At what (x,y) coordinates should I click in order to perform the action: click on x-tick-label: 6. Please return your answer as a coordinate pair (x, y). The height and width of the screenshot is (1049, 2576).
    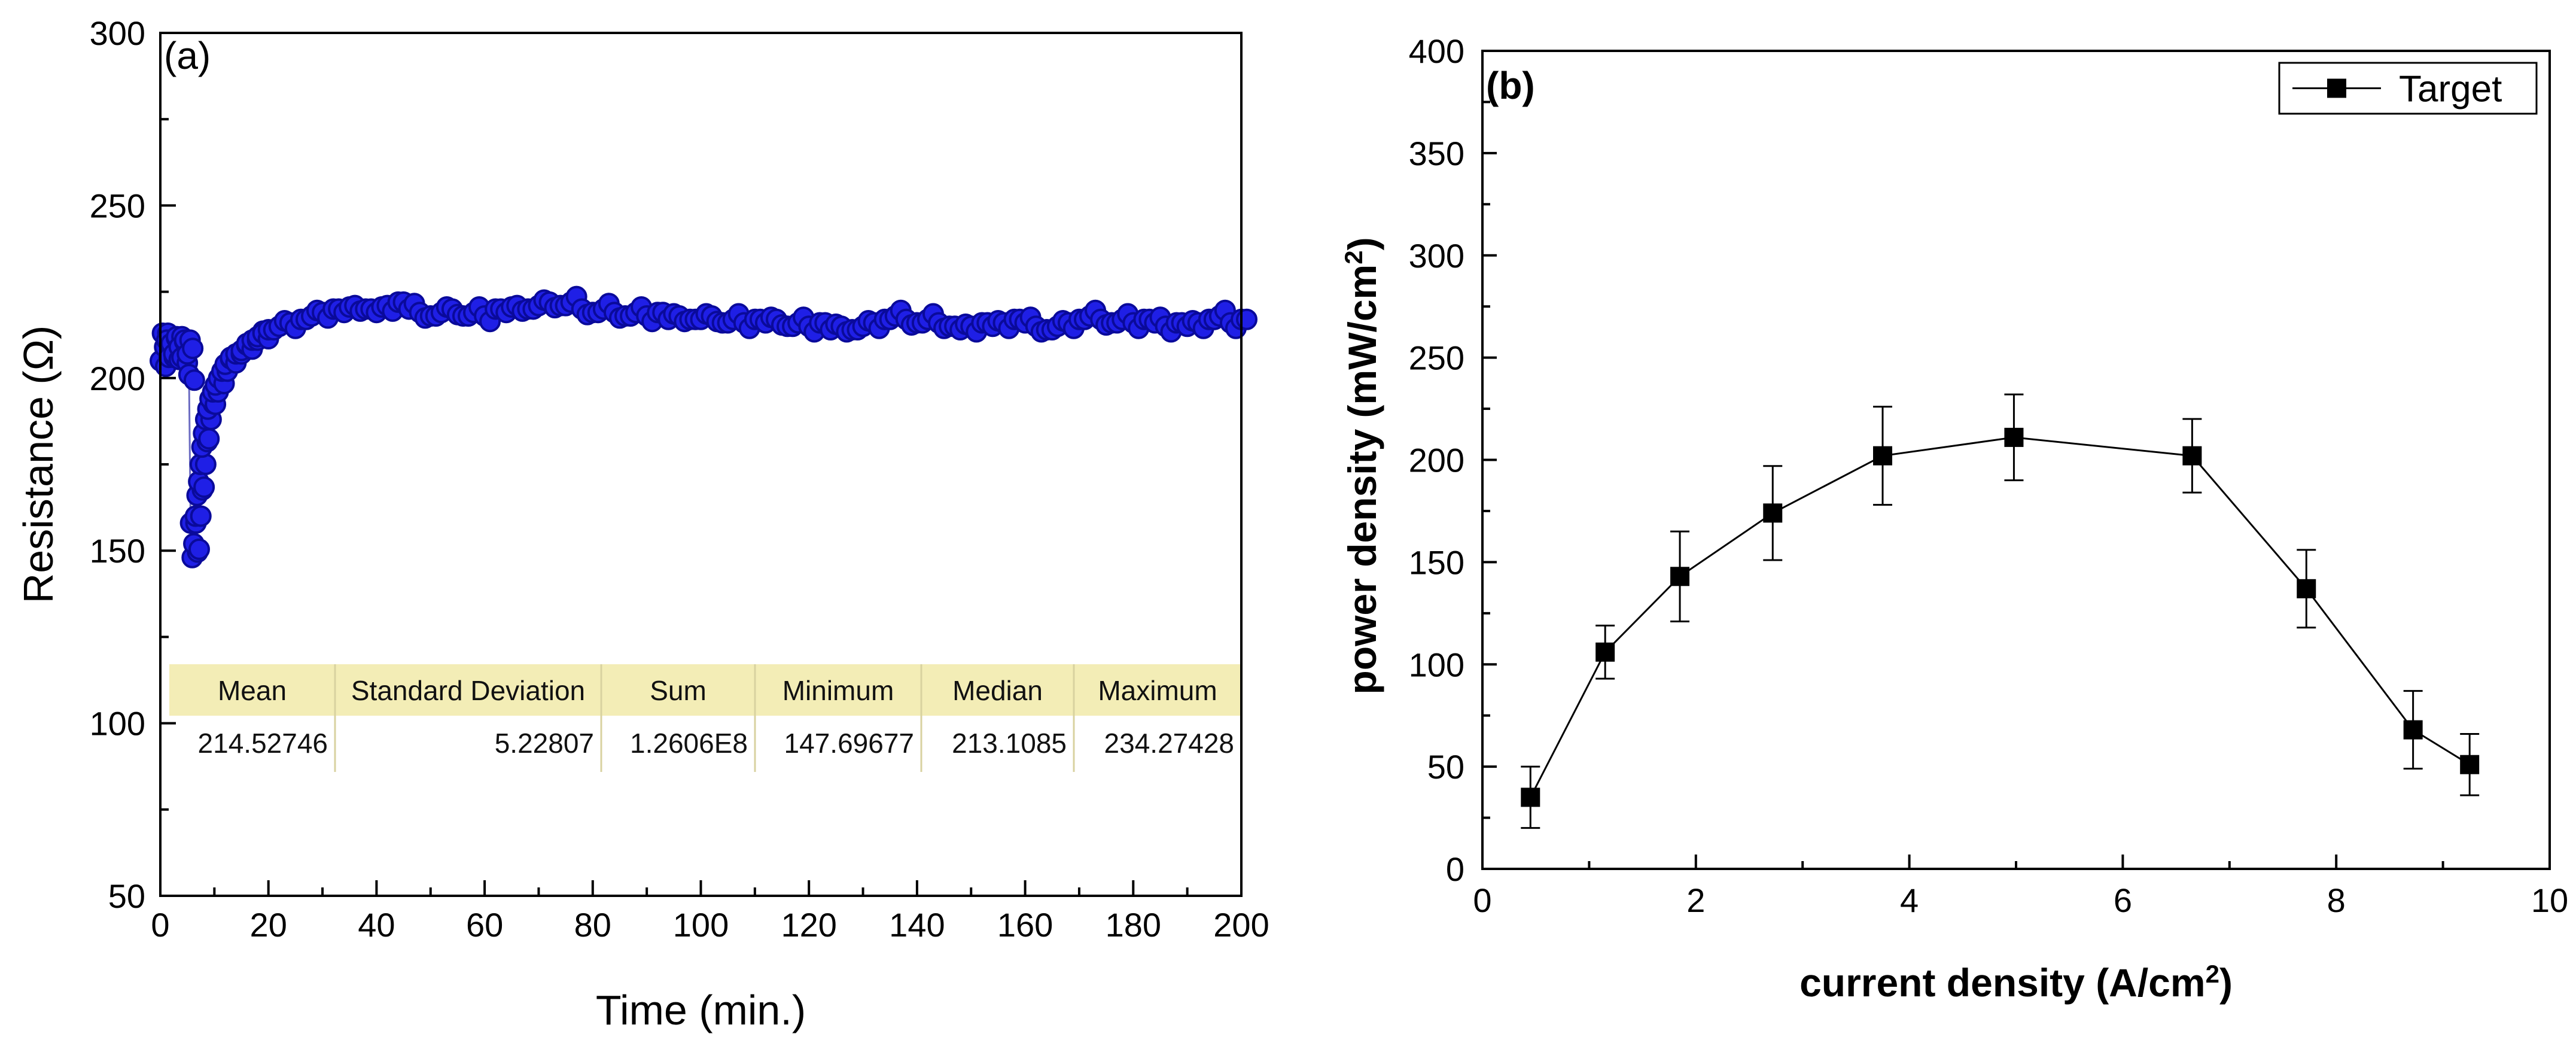
    Looking at the image, I should click on (2123, 900).